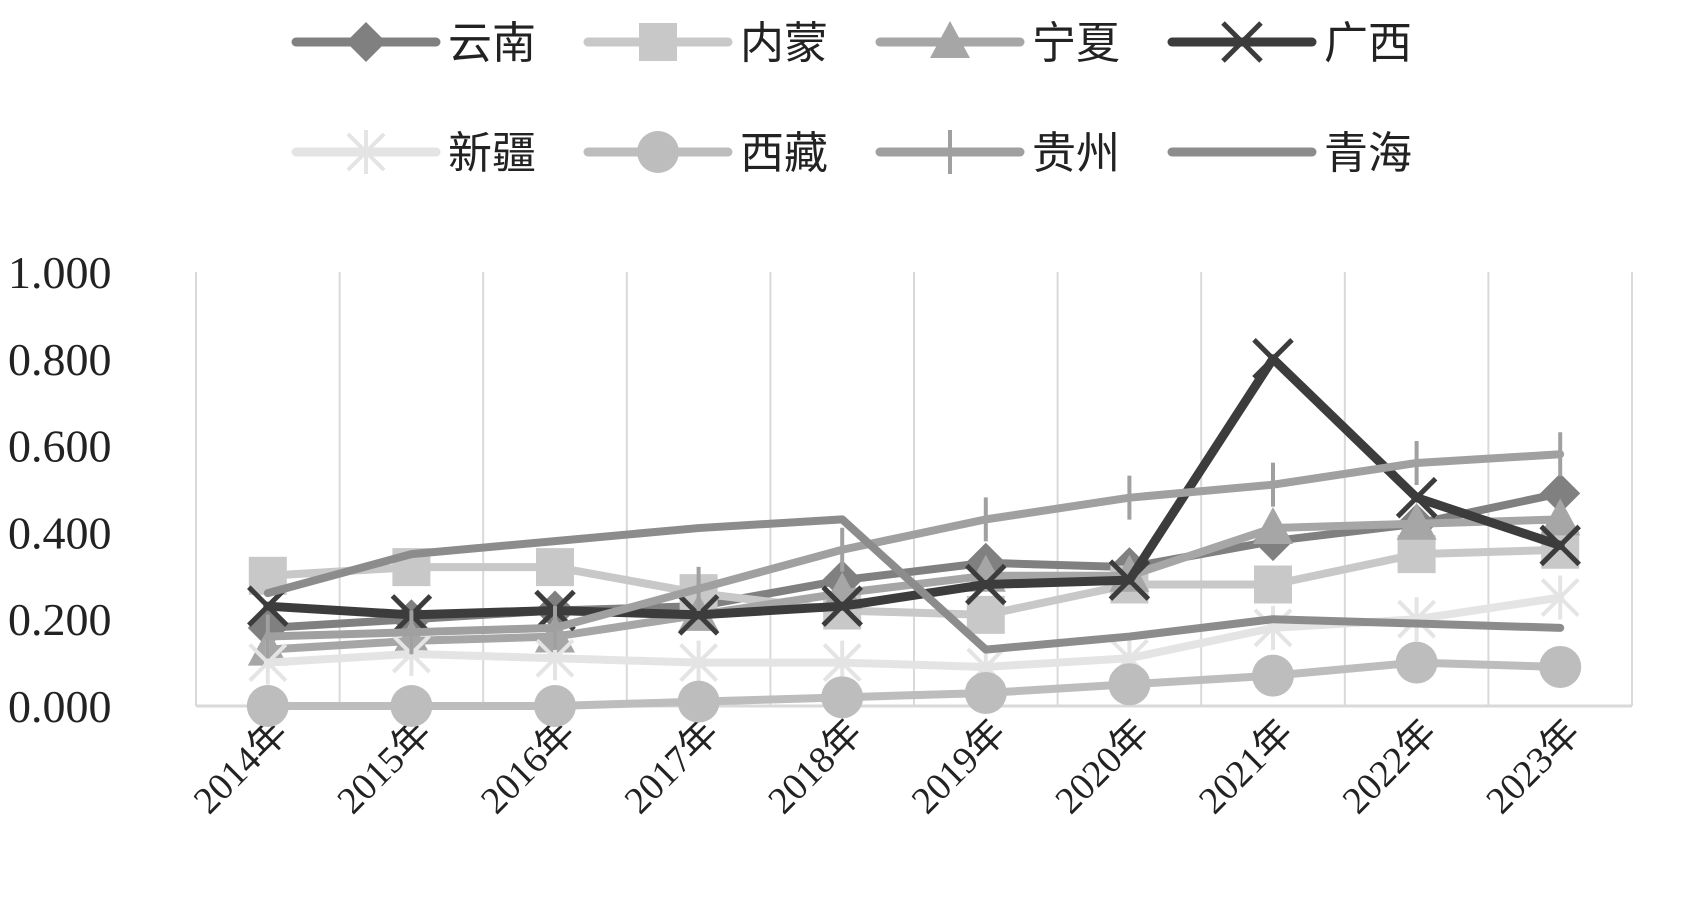 This screenshot has width=1694, height=903. I want to click on legend-label: 新疆, so click(492, 153).